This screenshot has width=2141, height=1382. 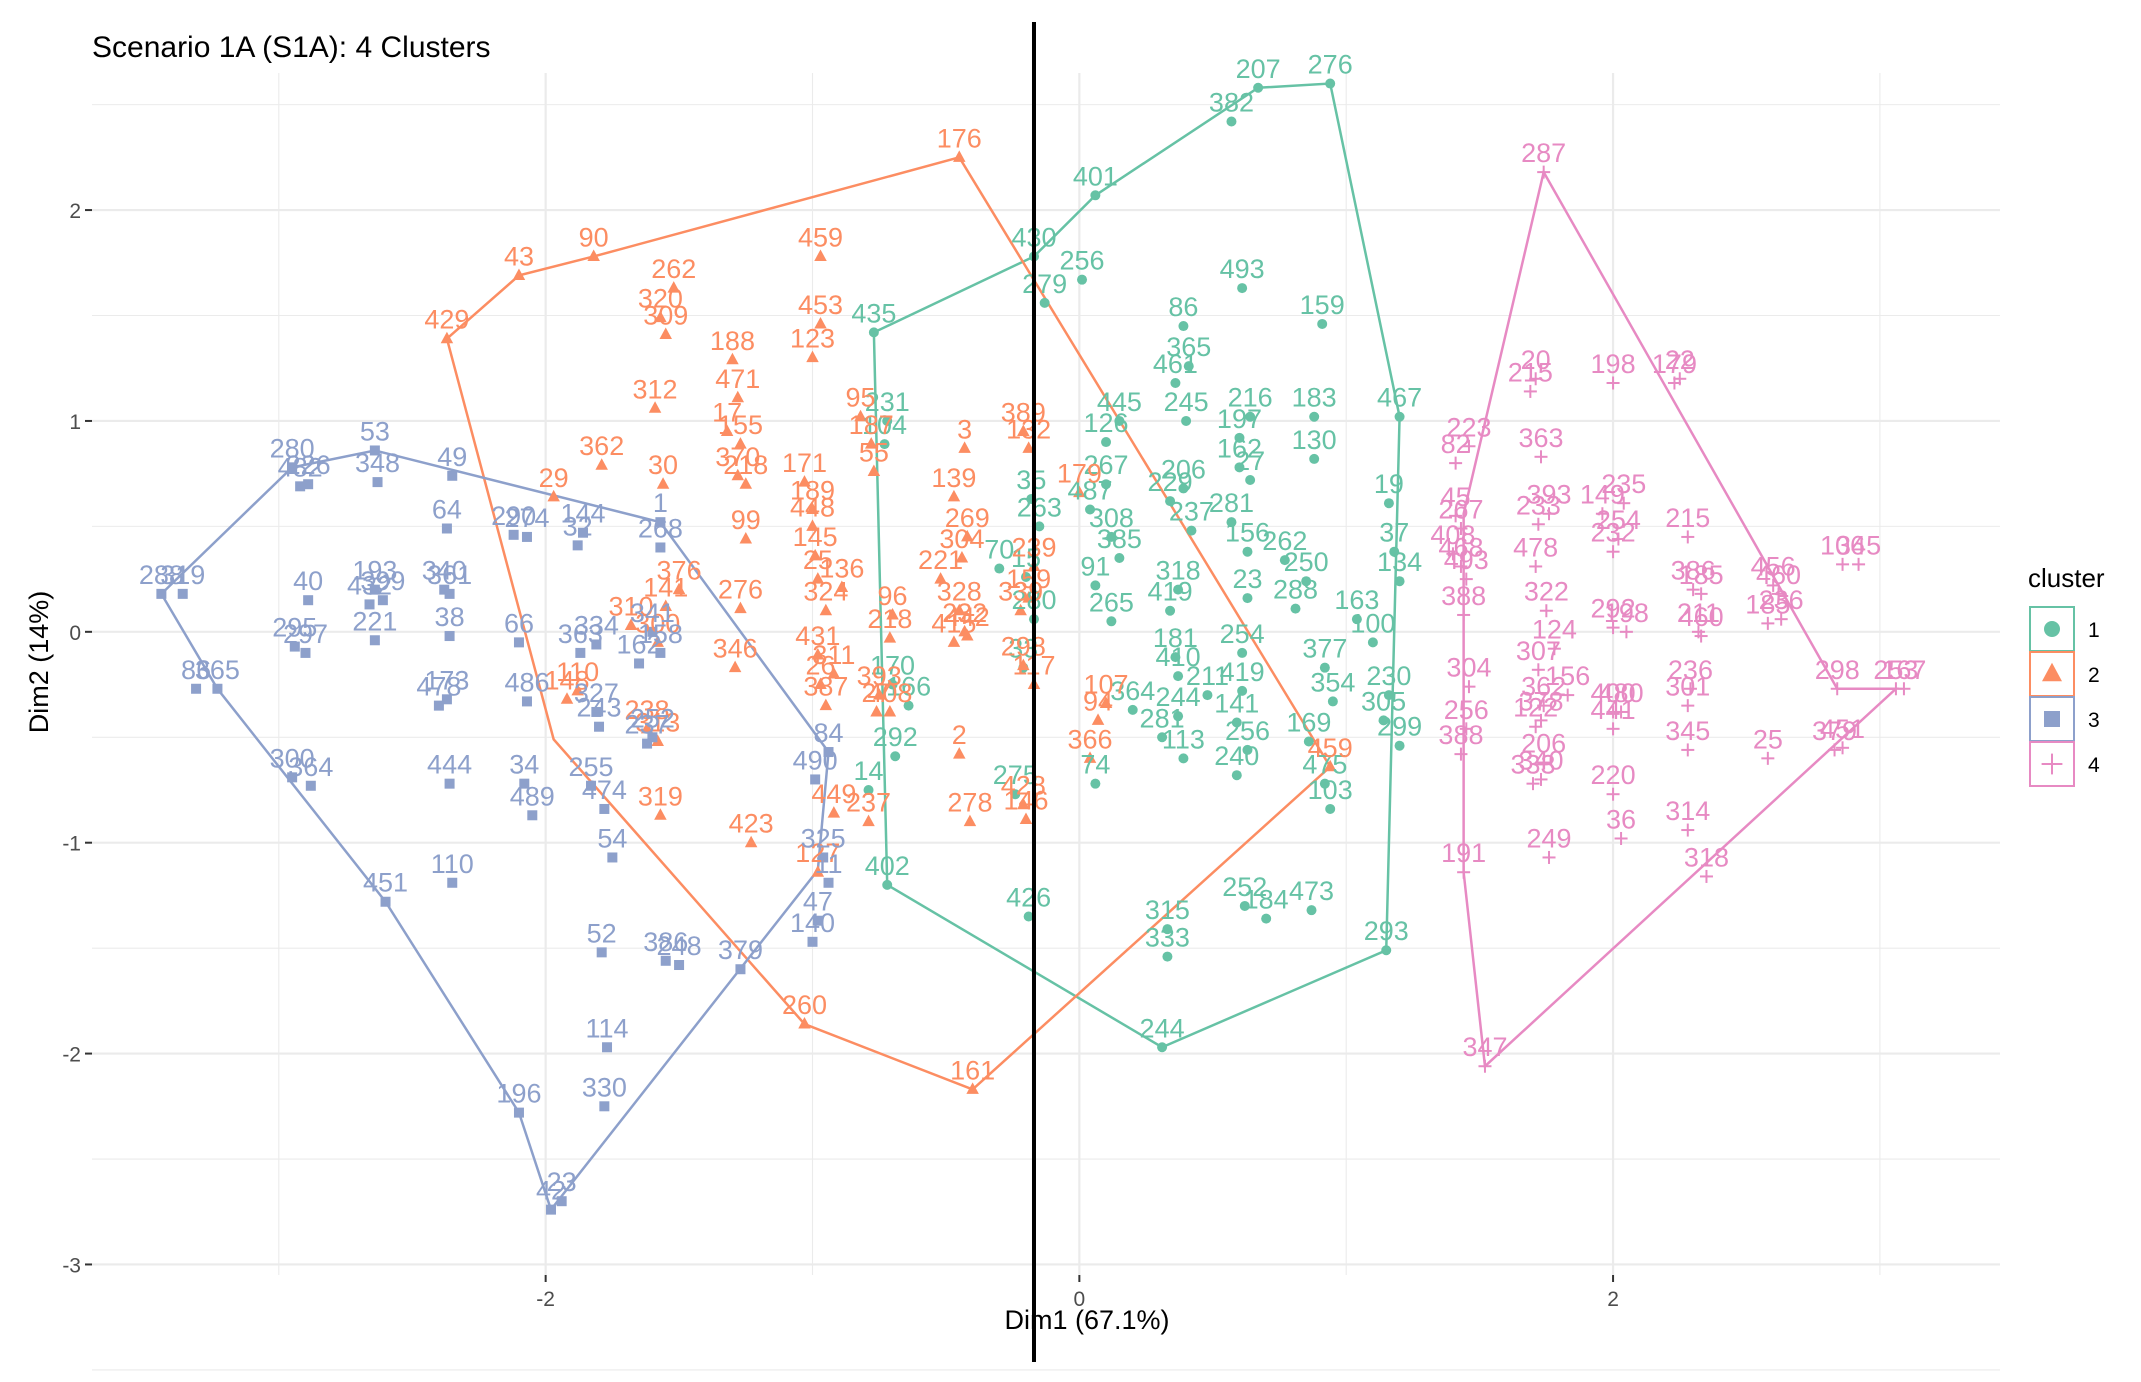 I want to click on cluster-4-point-label: 363, so click(x=1540, y=438).